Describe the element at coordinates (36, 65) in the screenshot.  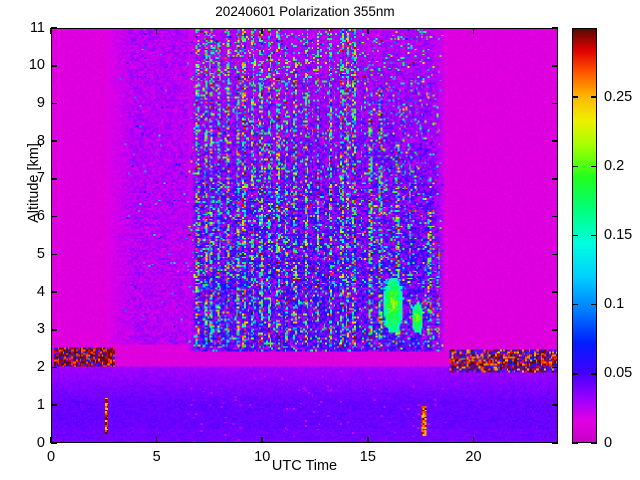
I see `y-tick-label: 10` at that location.